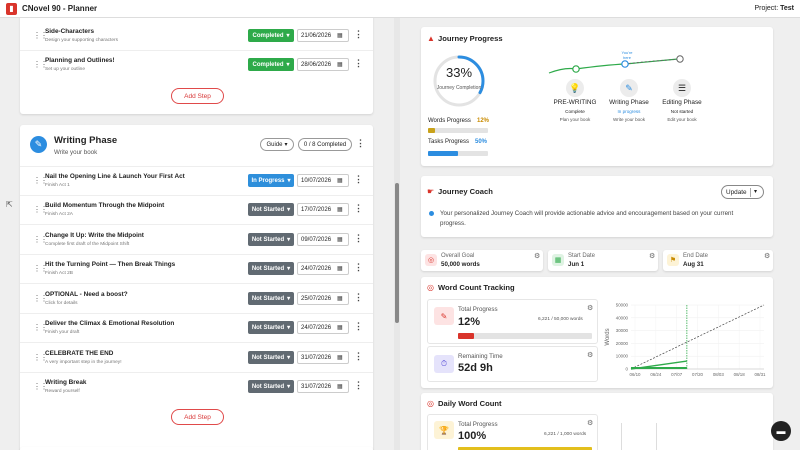 Image resolution: width=800 pixels, height=450 pixels. What do you see at coordinates (316, 209) in the screenshot?
I see `due-date-value: 17/07/2026` at bounding box center [316, 209].